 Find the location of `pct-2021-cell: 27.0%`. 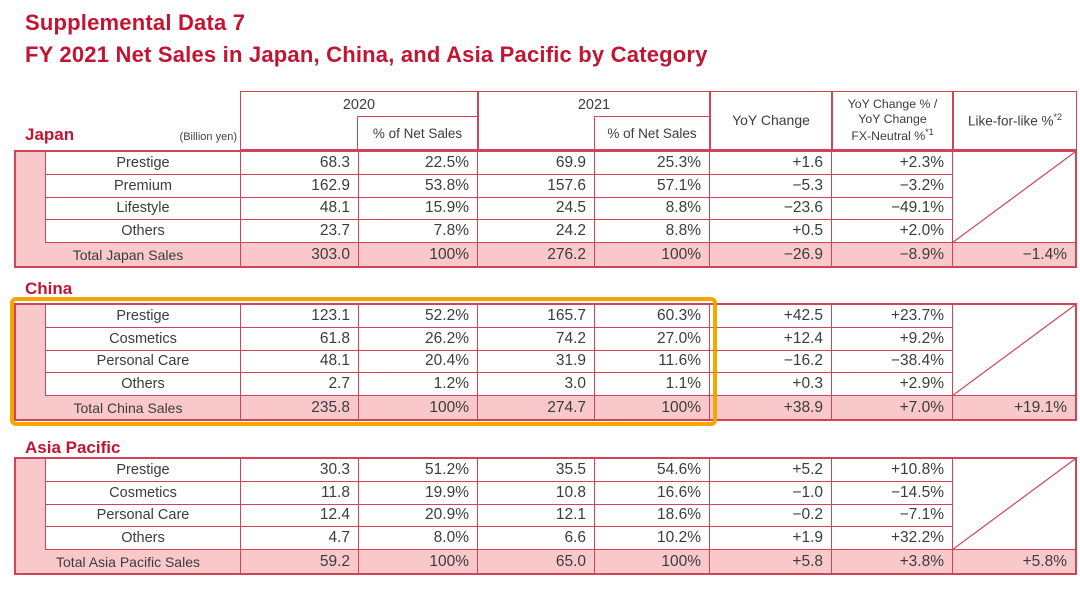

pct-2021-cell: 27.0% is located at coordinates (652, 339).